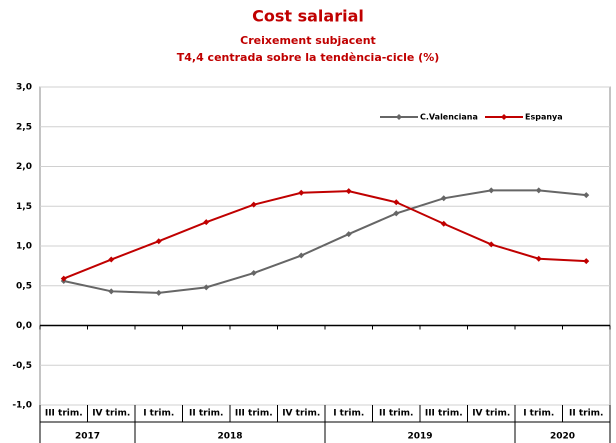 The height and width of the screenshot is (443, 616). What do you see at coordinates (308, 40) in the screenshot?
I see `chart-subtitle: Creixement subjacent` at bounding box center [308, 40].